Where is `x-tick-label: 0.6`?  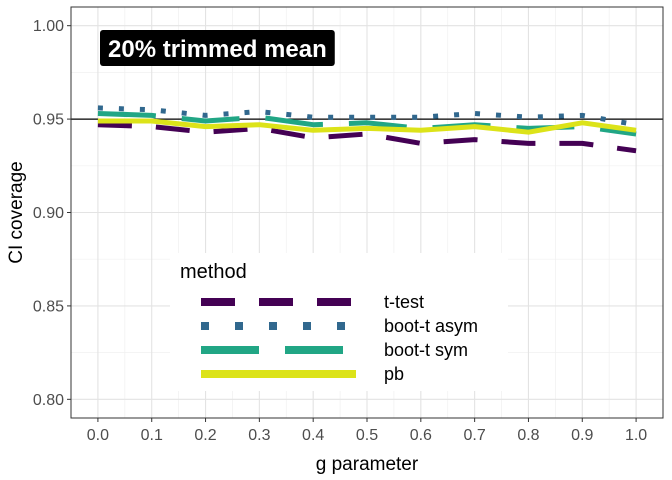 x-tick-label: 0.6 is located at coordinates (421, 435).